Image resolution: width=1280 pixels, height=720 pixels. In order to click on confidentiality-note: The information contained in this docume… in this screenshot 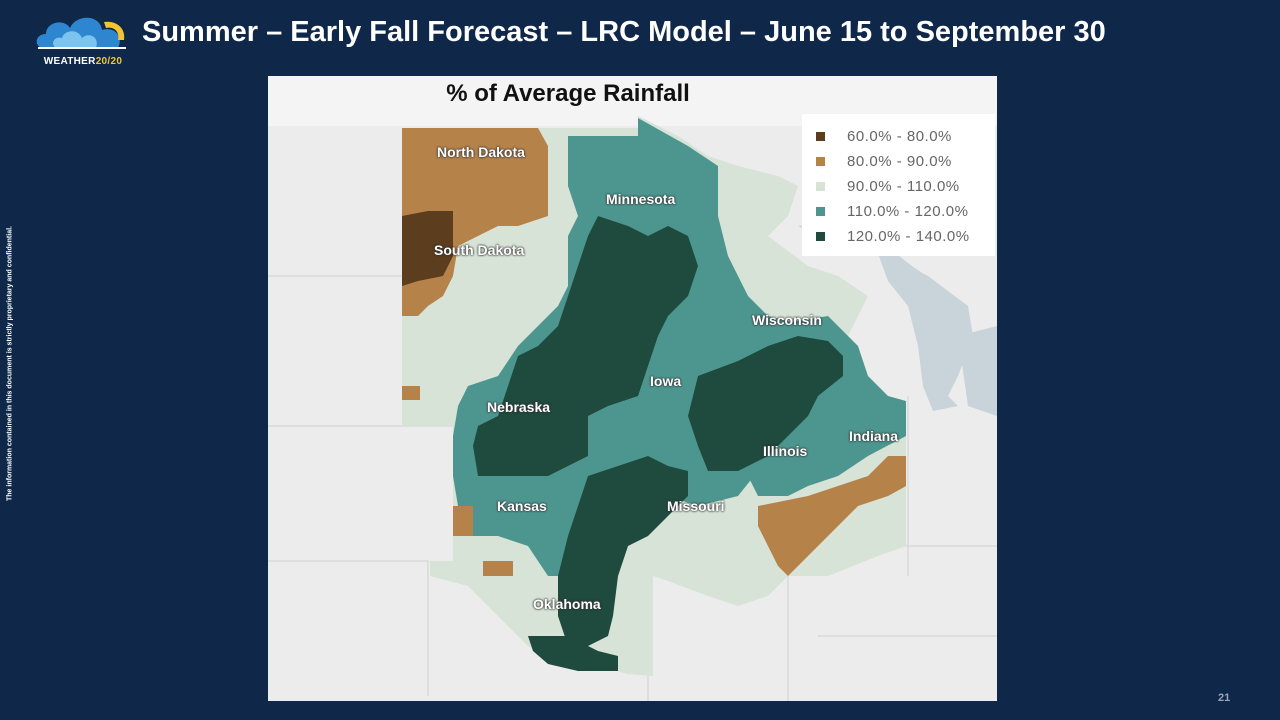, I will do `click(10, 363)`.